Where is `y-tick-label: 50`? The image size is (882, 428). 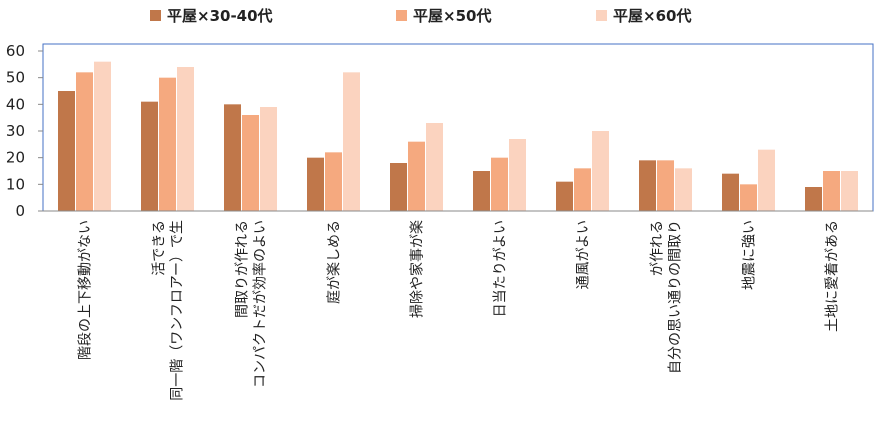 y-tick-label: 50 is located at coordinates (15, 78).